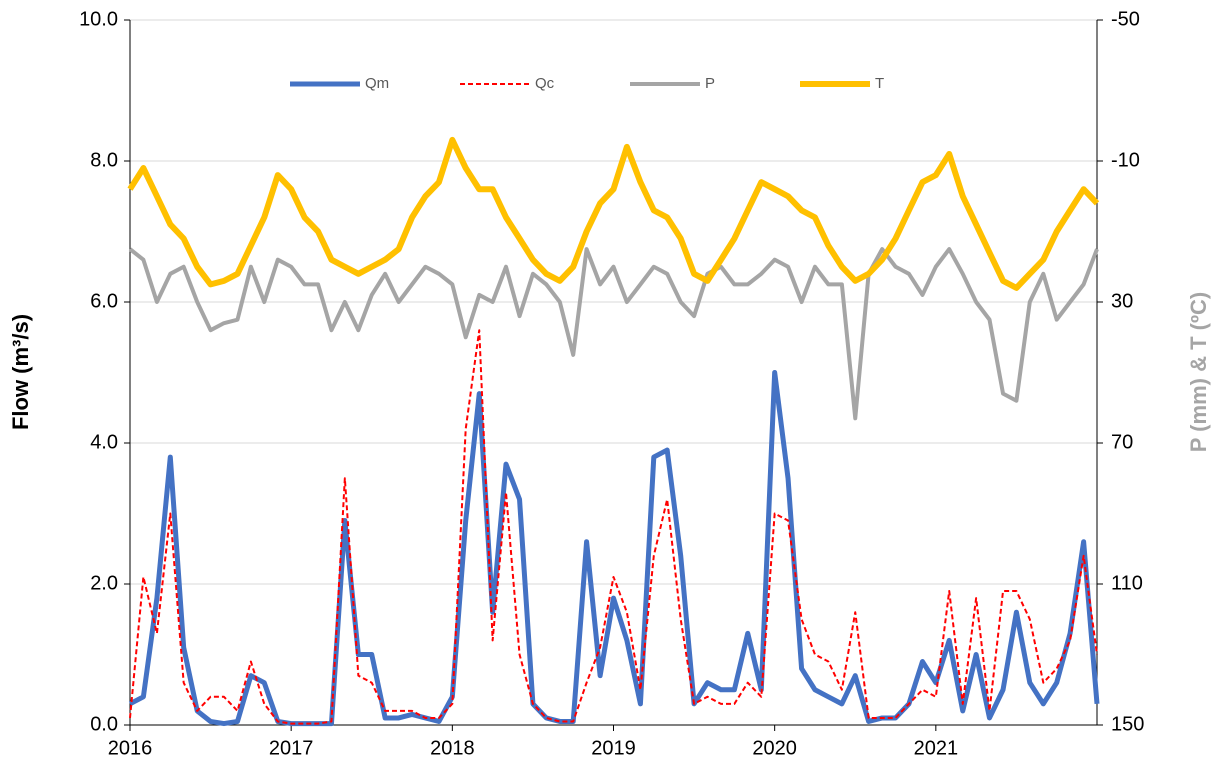 This screenshot has height=776, width=1220. What do you see at coordinates (104, 724) in the screenshot?
I see `y-tick-label: 0.0` at bounding box center [104, 724].